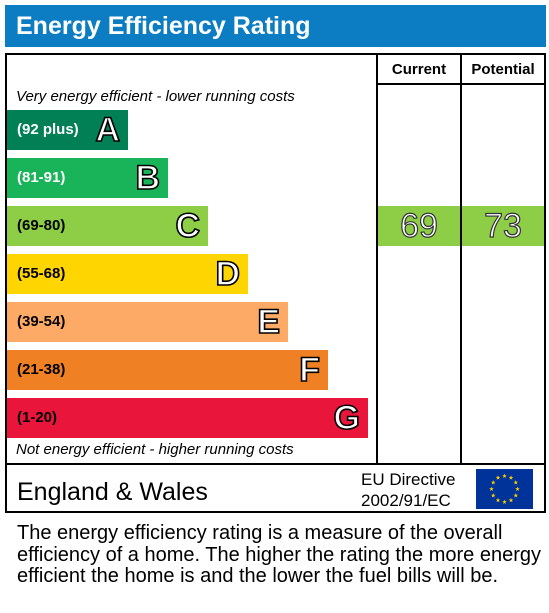  Describe the element at coordinates (148, 178) in the screenshot. I see `band-letter: B` at that location.